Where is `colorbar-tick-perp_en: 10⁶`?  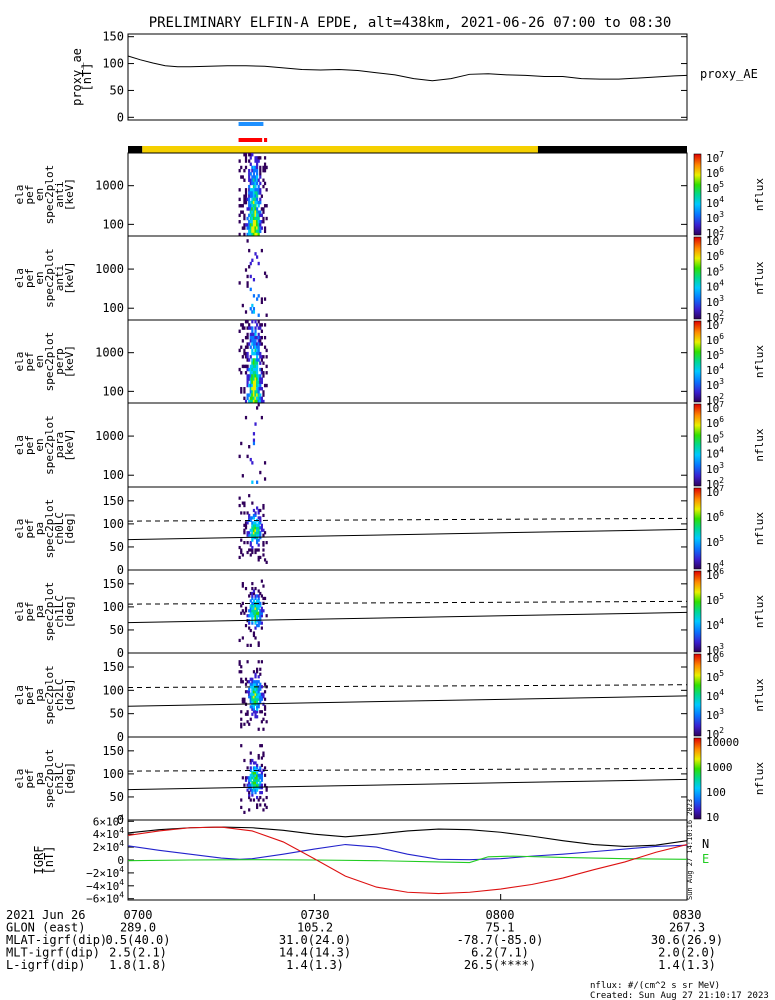
colorbar-tick-perp_en: 10⁶ is located at coordinates (715, 339).